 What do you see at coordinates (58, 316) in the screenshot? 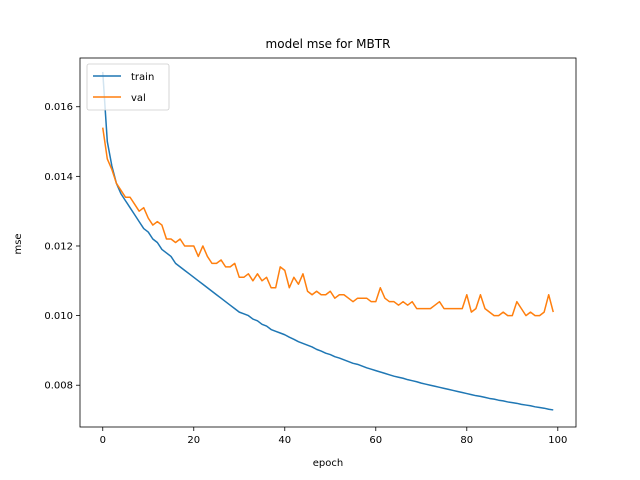
I see `y-tick-label: 0.010` at bounding box center [58, 316].